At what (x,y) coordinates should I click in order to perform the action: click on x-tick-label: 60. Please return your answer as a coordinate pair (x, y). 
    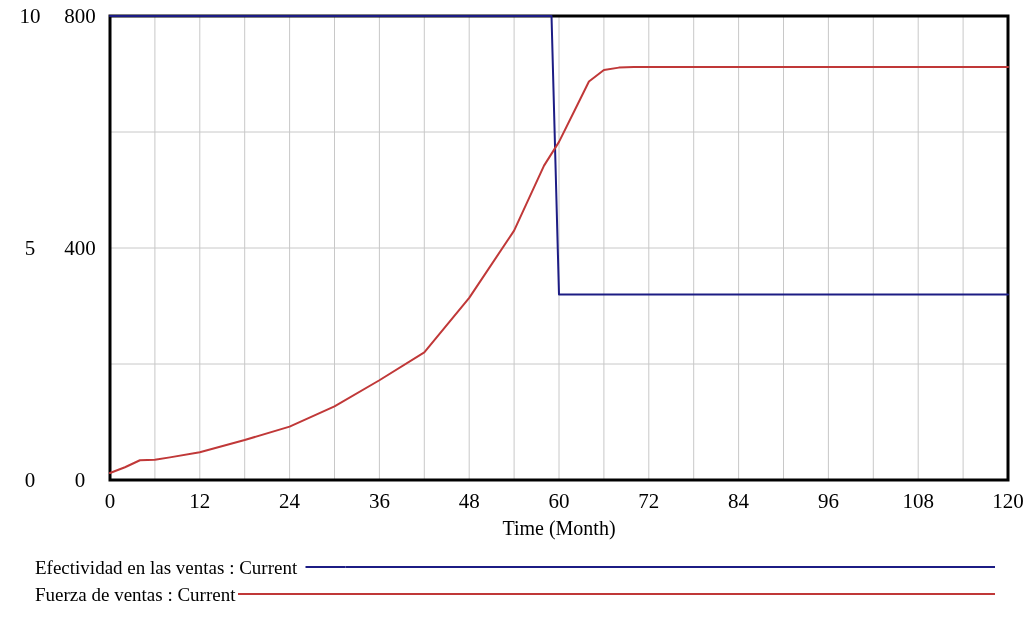
    Looking at the image, I should click on (559, 501).